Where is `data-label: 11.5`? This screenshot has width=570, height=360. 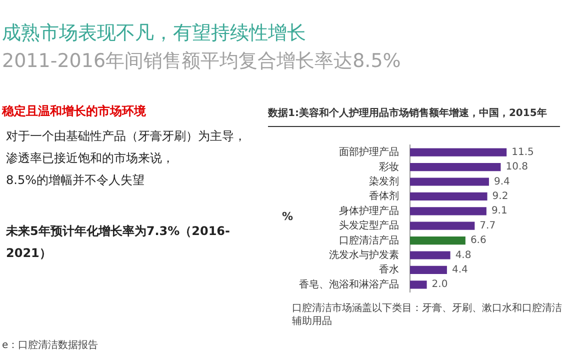
data-label: 11.5 is located at coordinates (523, 152).